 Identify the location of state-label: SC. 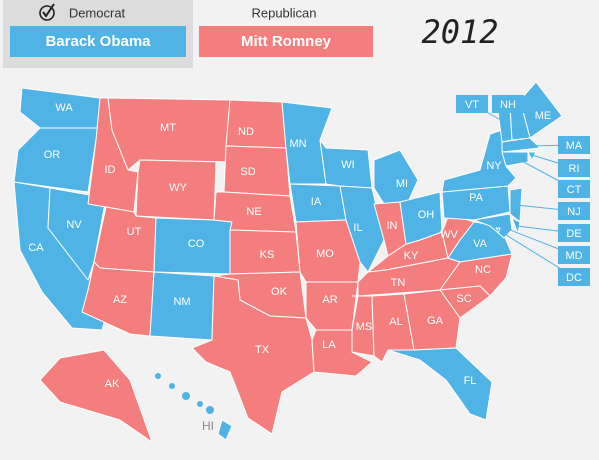
(463, 299).